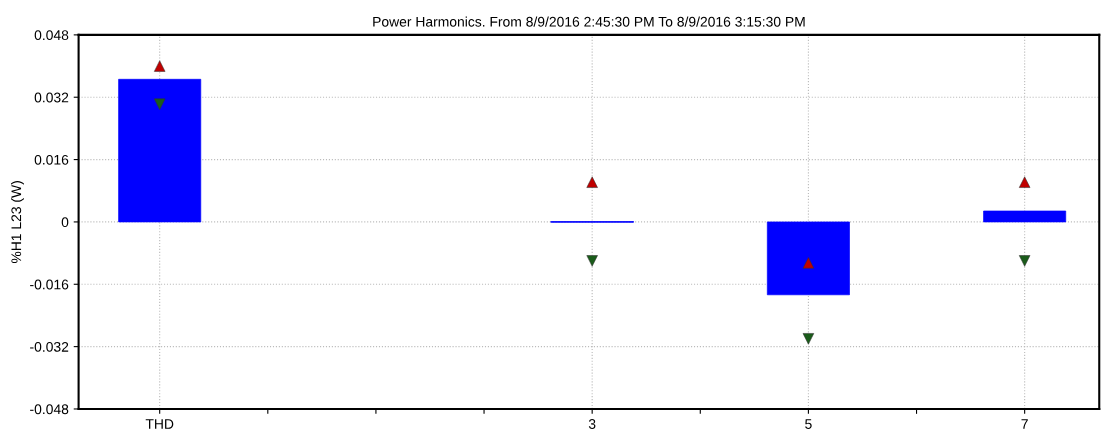 The width and height of the screenshot is (1107, 436). Describe the element at coordinates (159, 424) in the screenshot. I see `x-tick-label: THD` at that location.